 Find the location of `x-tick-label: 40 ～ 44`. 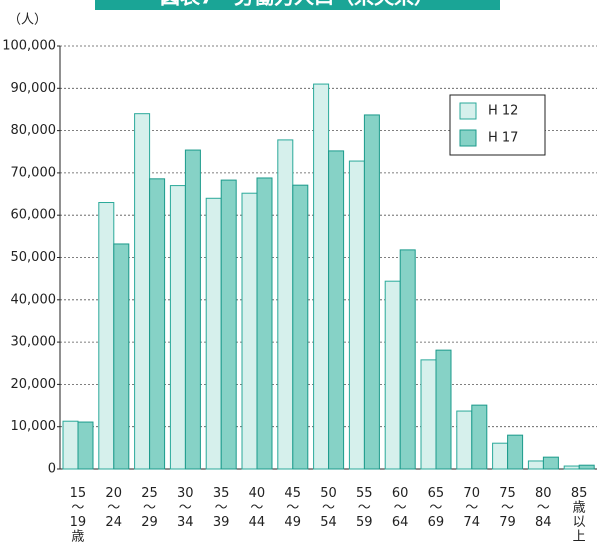

x-tick-label: 40 ～ 44 is located at coordinates (257, 508).